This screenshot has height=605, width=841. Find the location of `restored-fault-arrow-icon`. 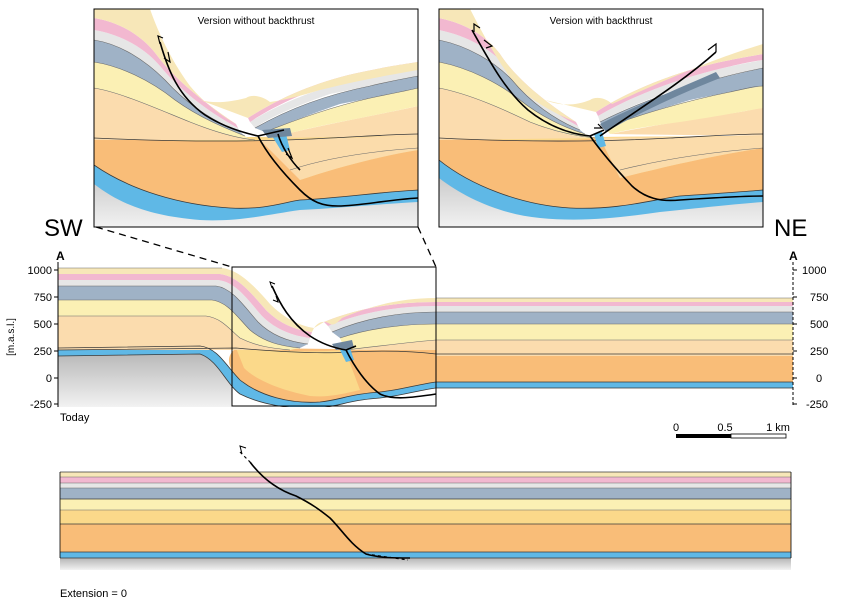

restored-fault-arrow-icon is located at coordinates (243, 450).